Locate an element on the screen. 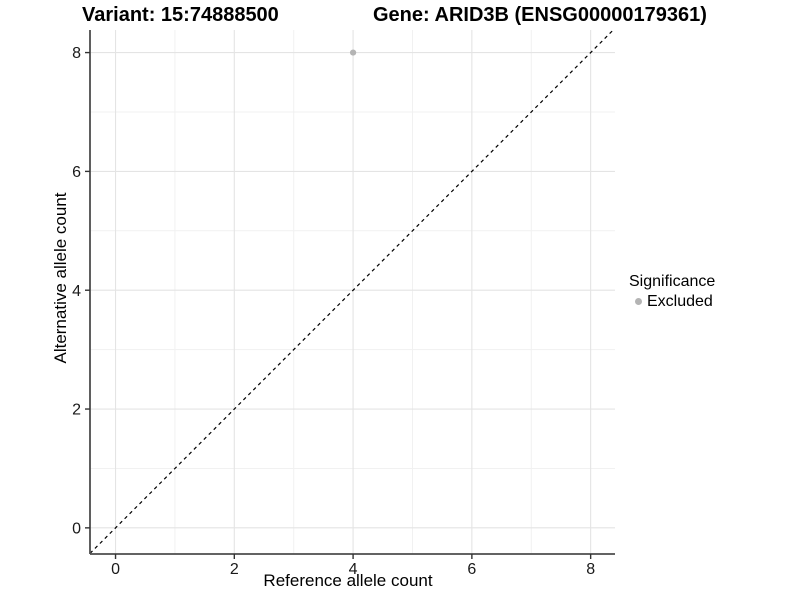  y-tick-label: 8 is located at coordinates (76, 53).